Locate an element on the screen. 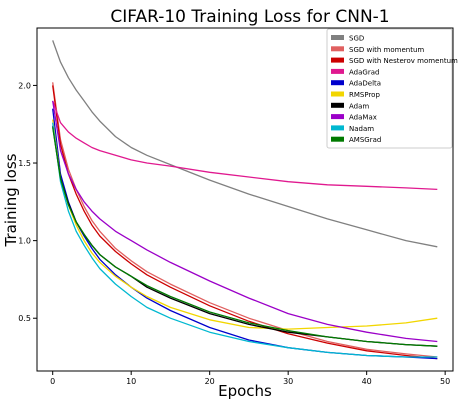  x-tick-label: 40 is located at coordinates (367, 381).